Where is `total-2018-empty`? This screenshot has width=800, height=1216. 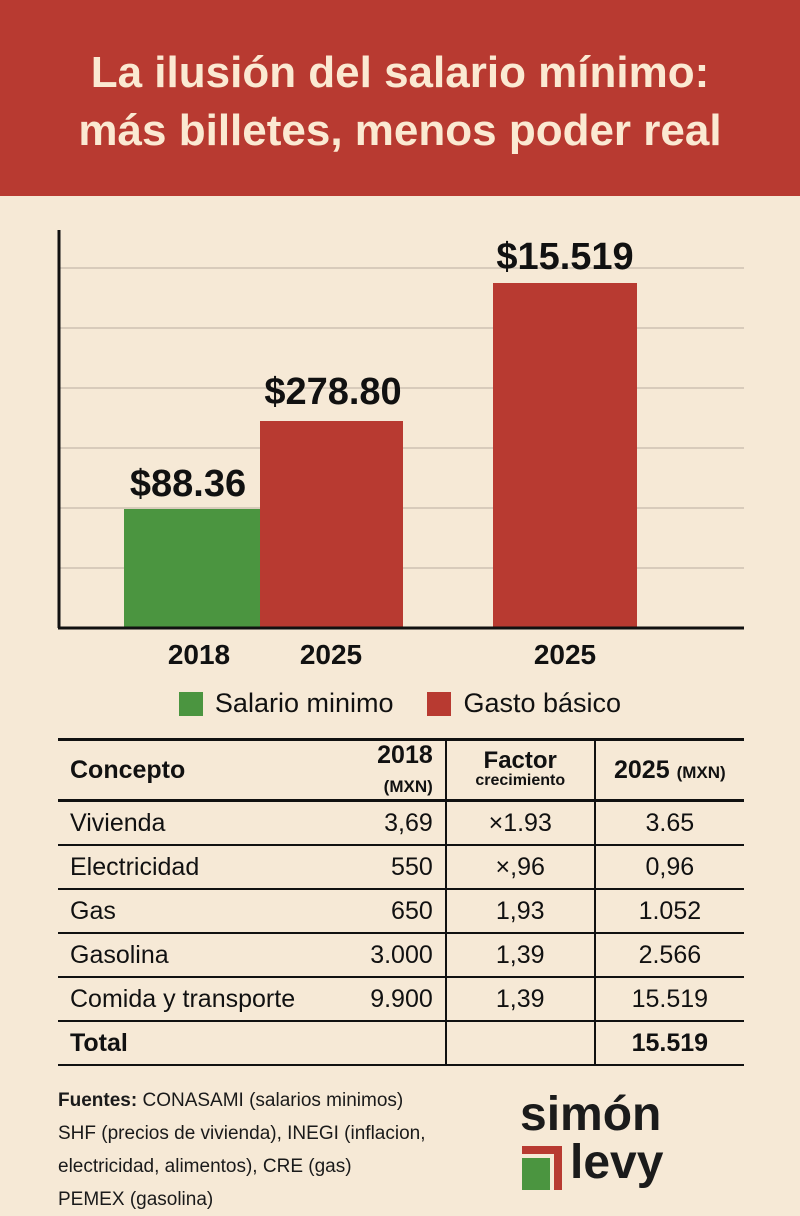
total-2018-empty is located at coordinates (378, 1043).